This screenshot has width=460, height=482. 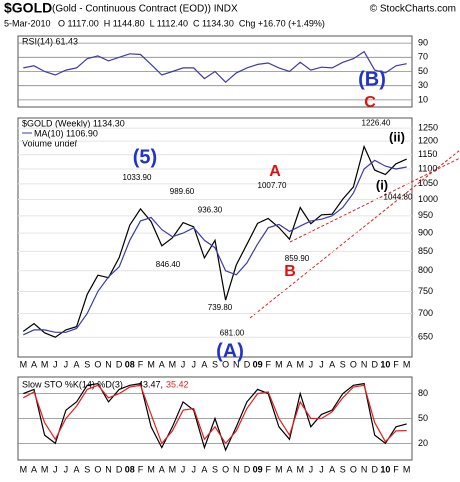 What do you see at coordinates (50, 41) in the screenshot?
I see `rsi-legend: RSI(14) 61.43` at bounding box center [50, 41].